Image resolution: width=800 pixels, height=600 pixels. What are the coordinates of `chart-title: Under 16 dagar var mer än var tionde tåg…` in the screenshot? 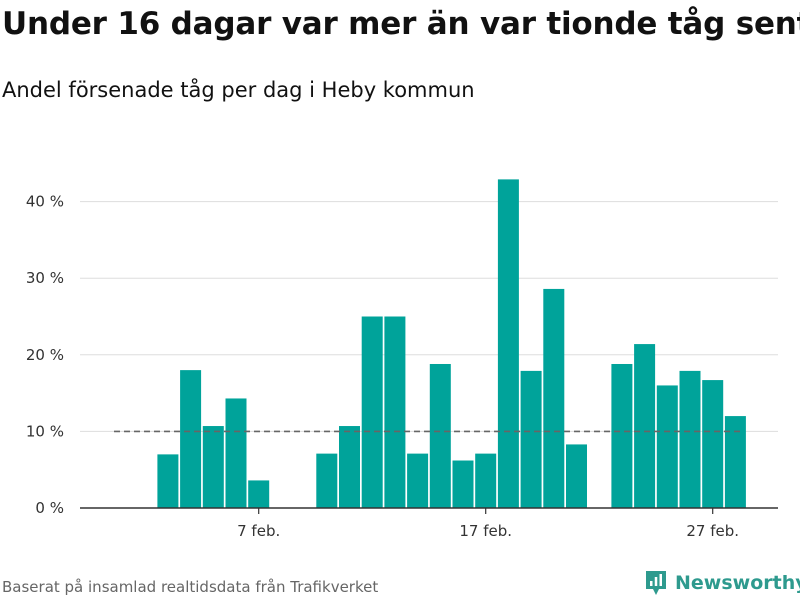 It's located at (401, 24).